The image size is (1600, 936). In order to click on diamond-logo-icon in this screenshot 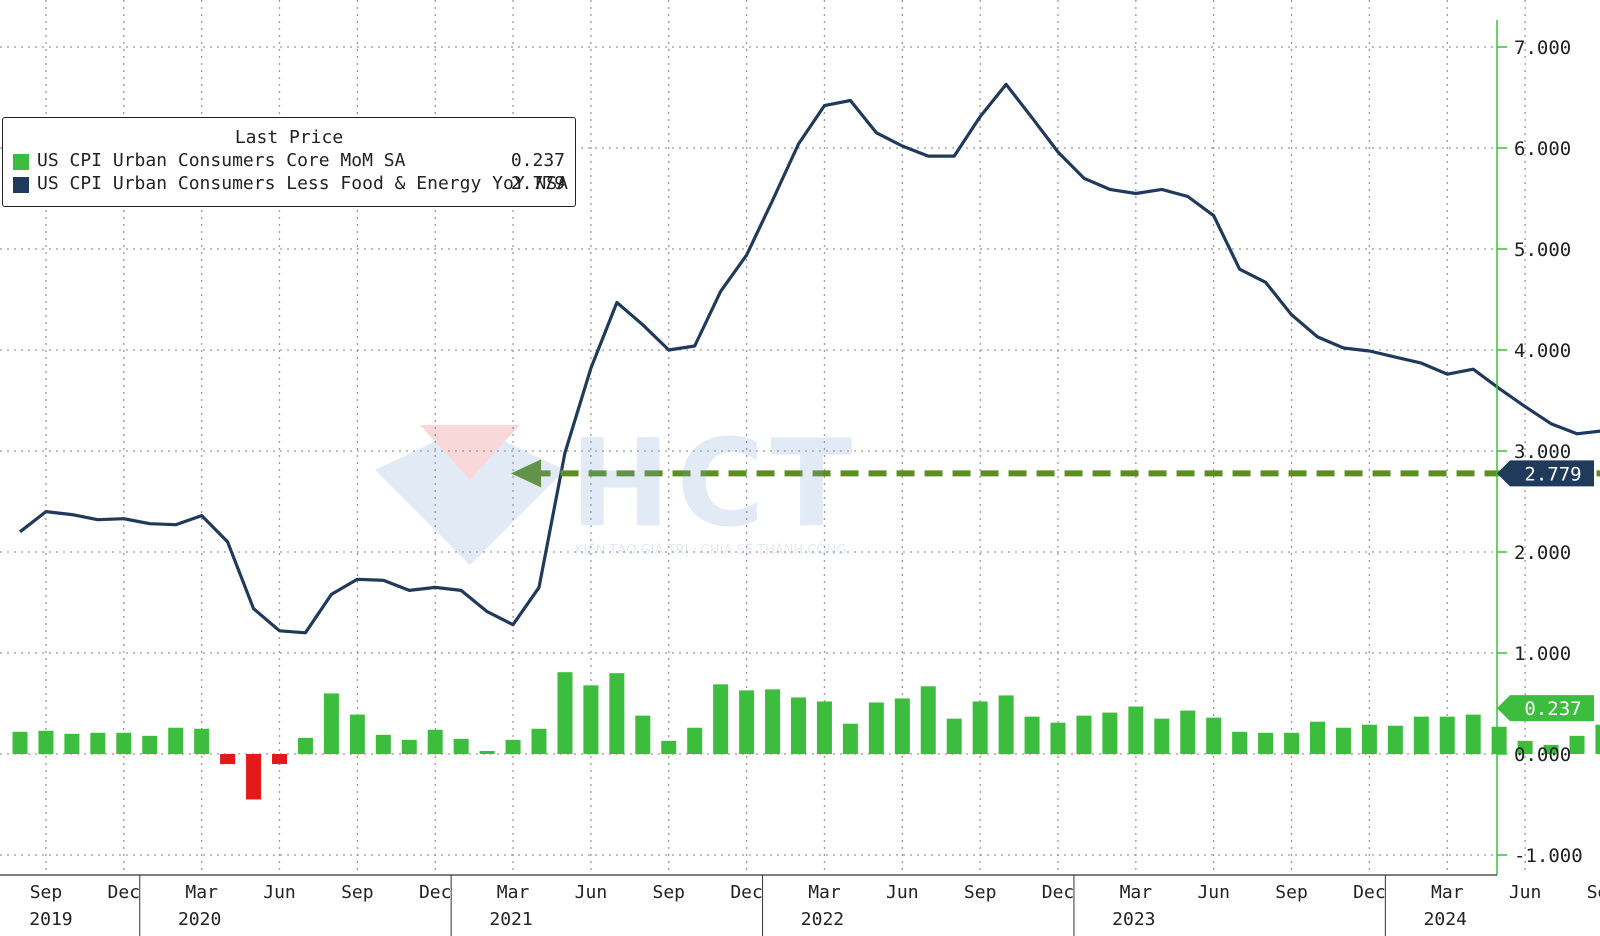, I will do `click(470, 495)`.